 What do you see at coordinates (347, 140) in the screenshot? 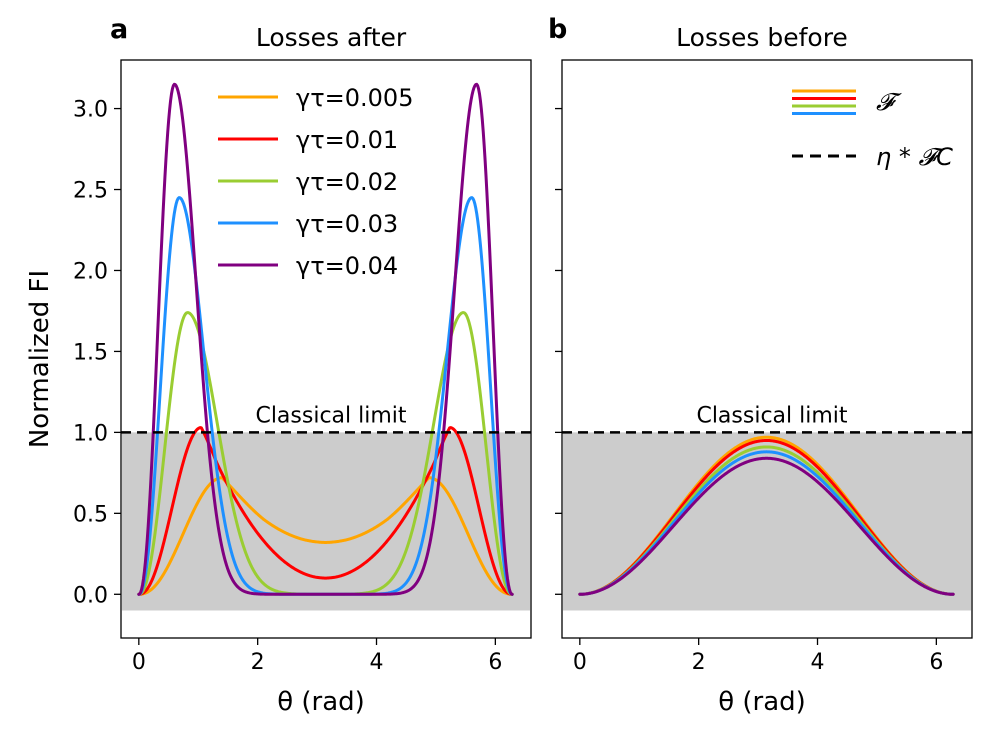
I see `legend-label-1: γτ=0.01` at bounding box center [347, 140].